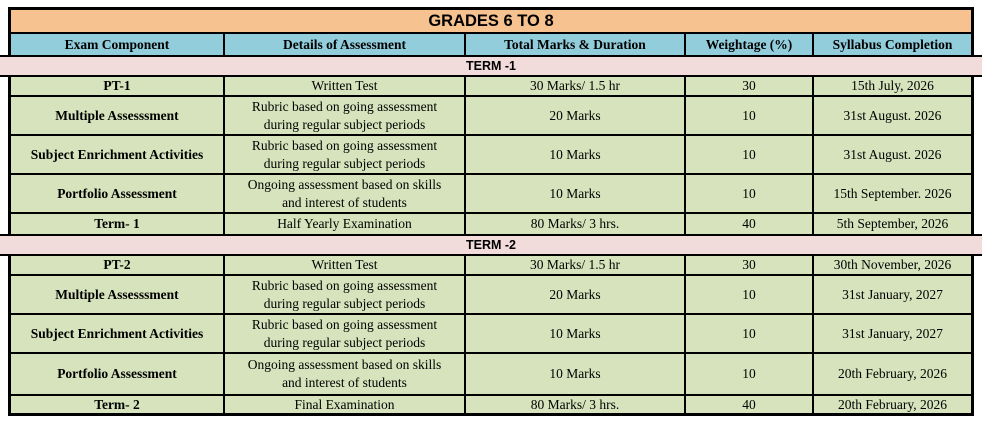 The image size is (982, 437). Describe the element at coordinates (491, 66) in the screenshot. I see `term-1-band: TERM -1` at that location.